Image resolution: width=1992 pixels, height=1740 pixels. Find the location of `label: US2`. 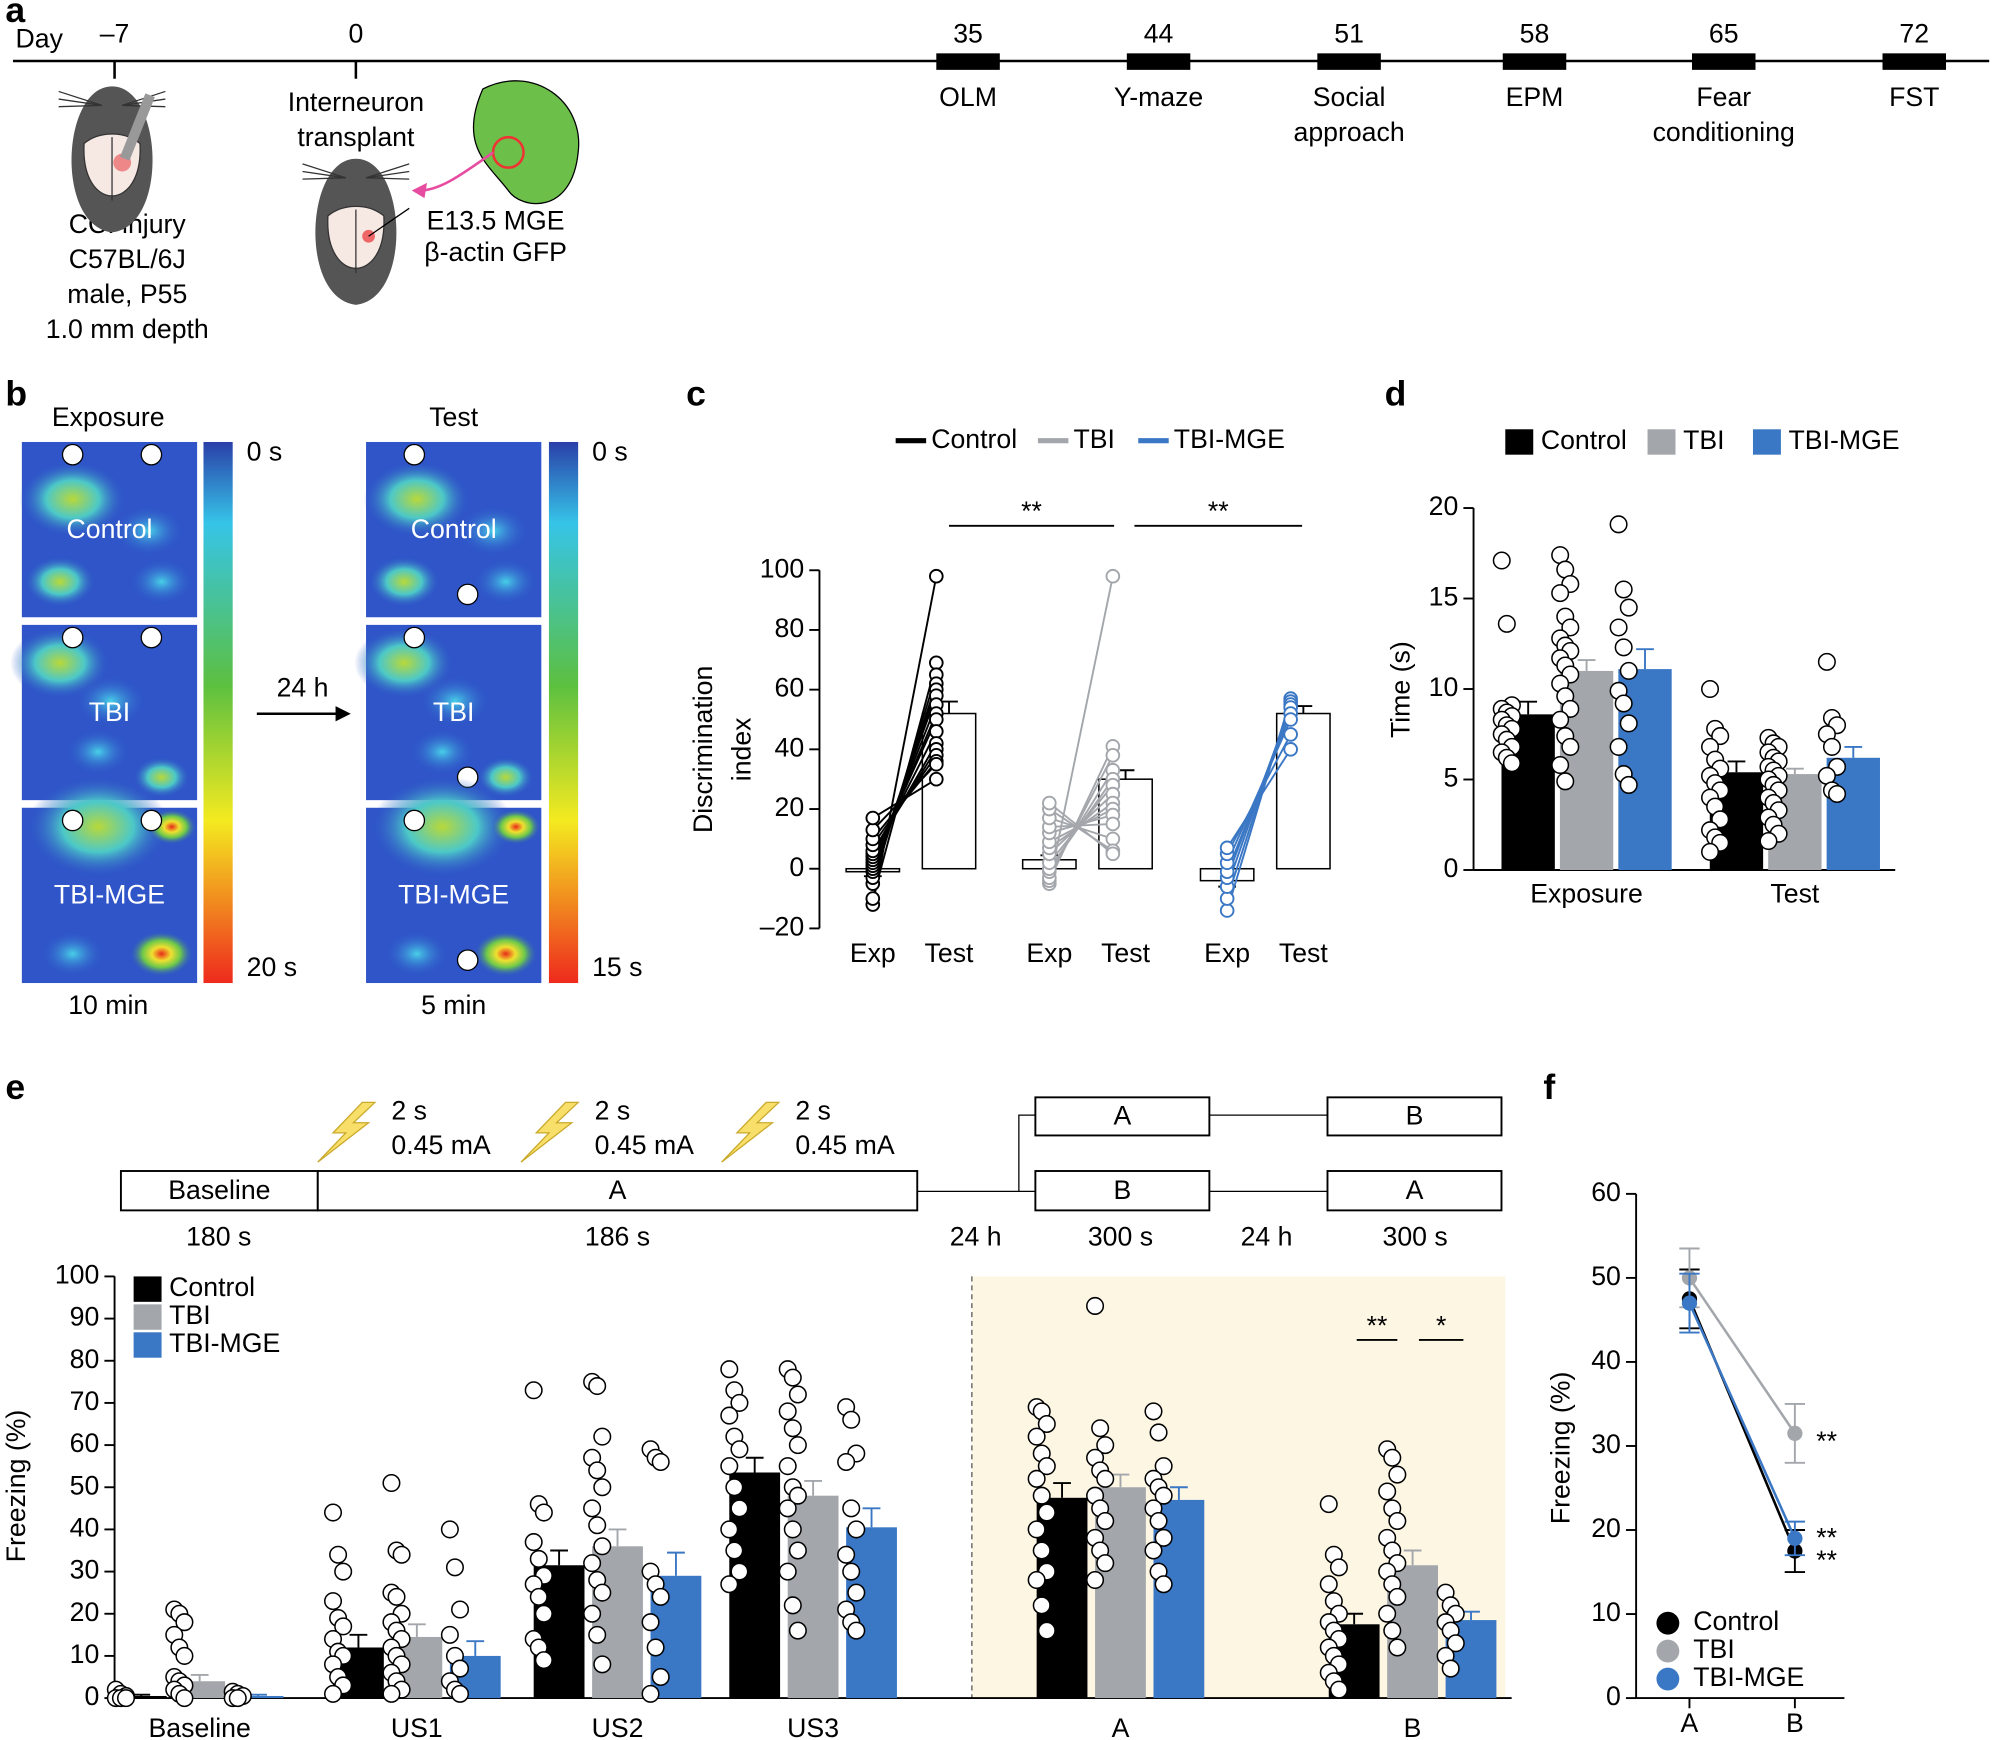

label: US2 is located at coordinates (618, 1726).